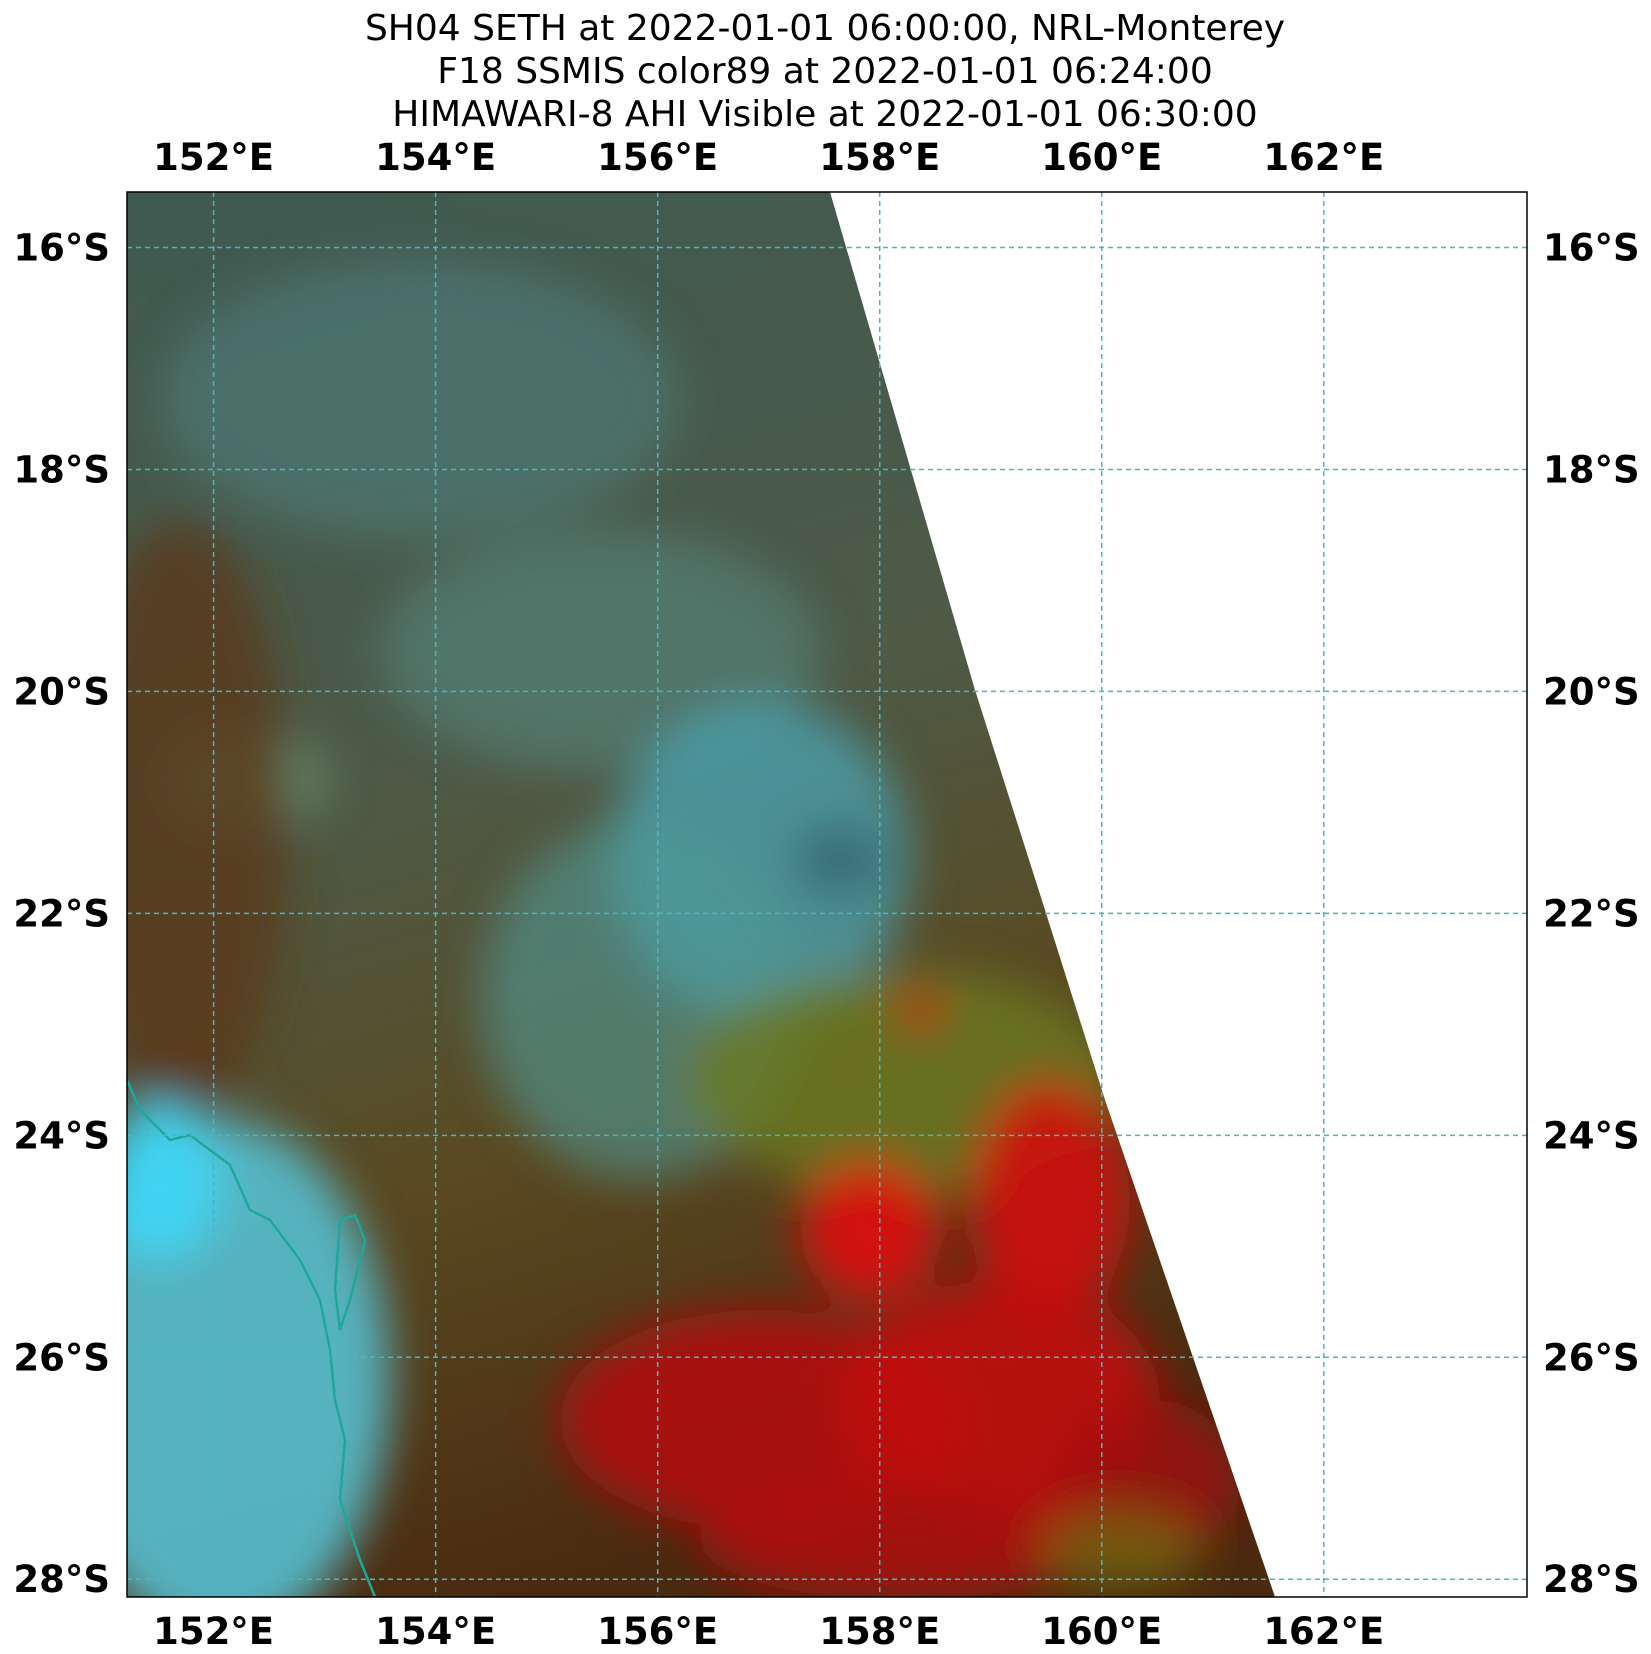 This screenshot has width=1651, height=1654. Describe the element at coordinates (350, 1272) in the screenshot. I see `island-coastline` at that location.